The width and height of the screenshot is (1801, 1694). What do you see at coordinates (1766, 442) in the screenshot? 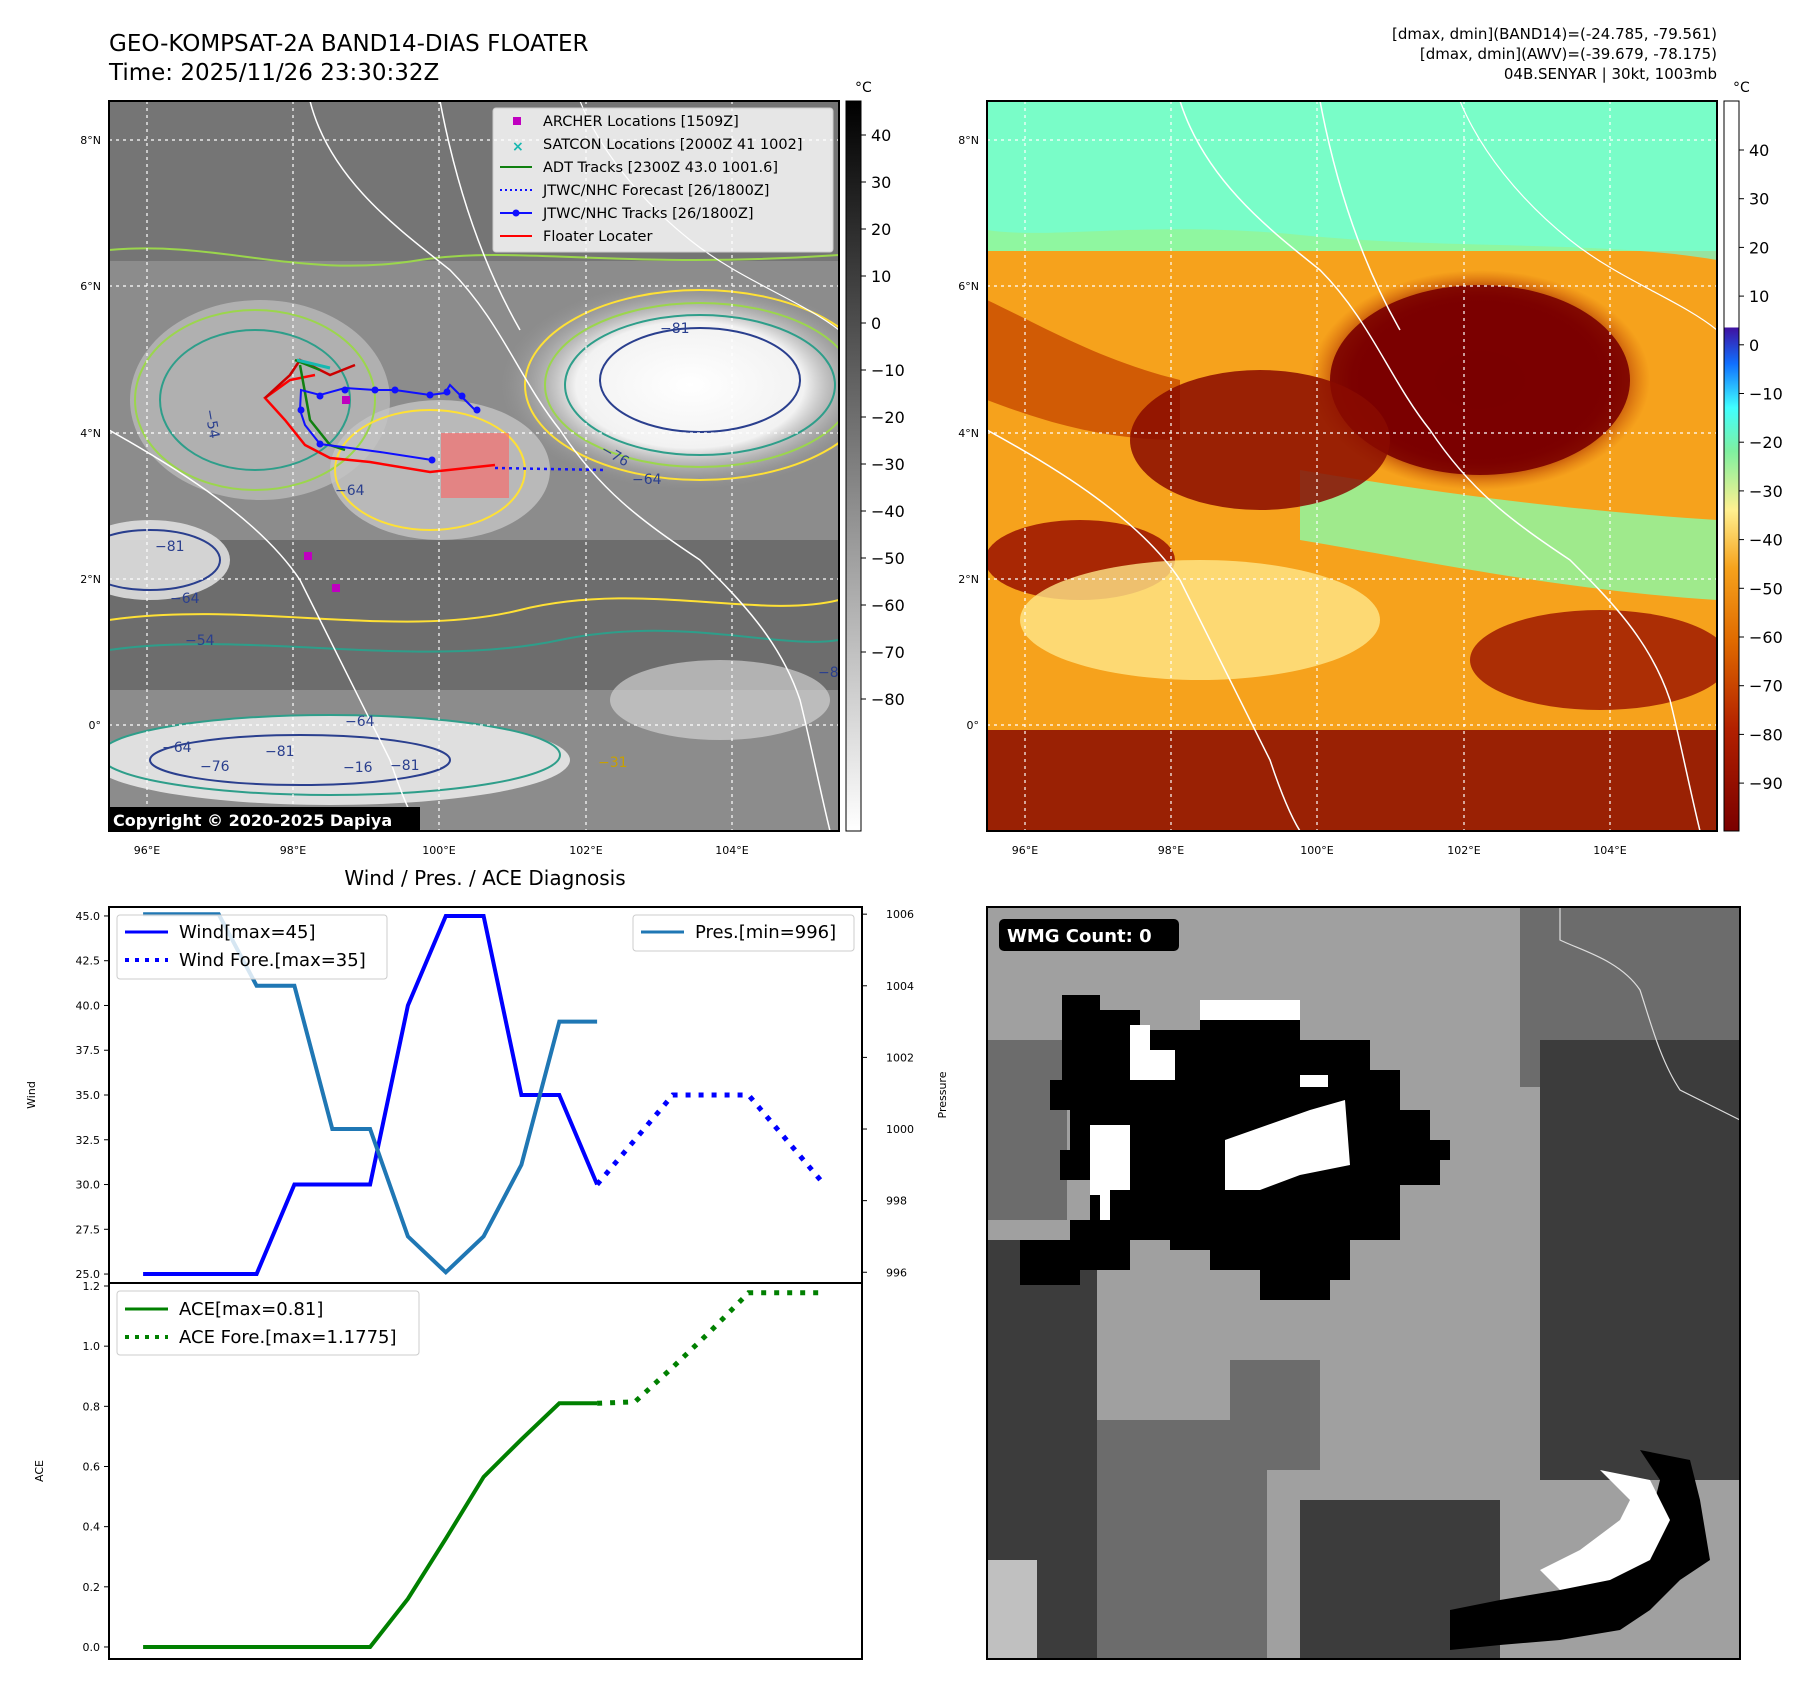
I see `awv-colorbar-tick: −20` at bounding box center [1766, 442].